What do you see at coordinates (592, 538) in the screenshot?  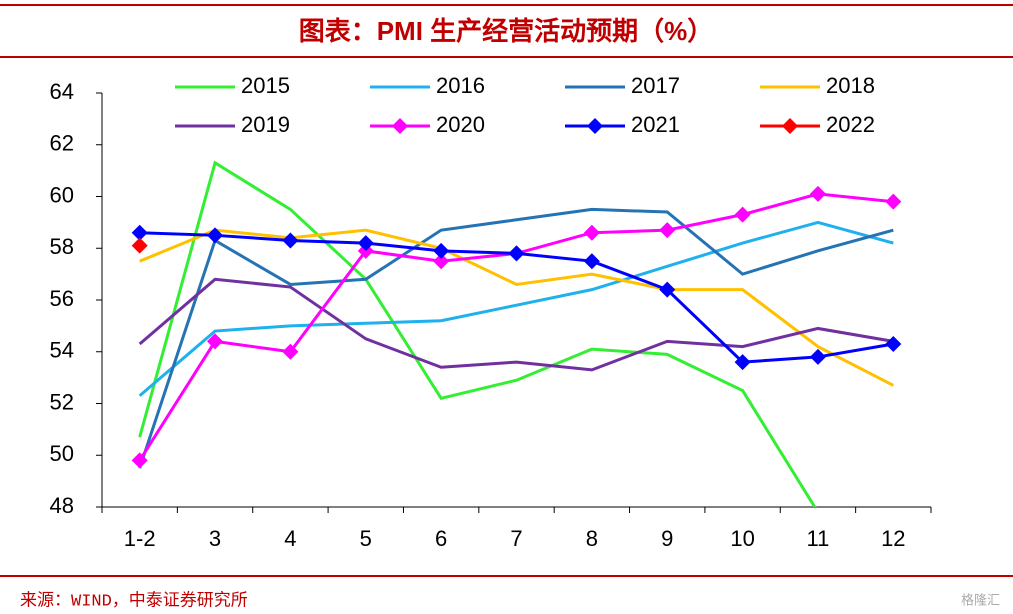 I see `x-tick-label: 8` at bounding box center [592, 538].